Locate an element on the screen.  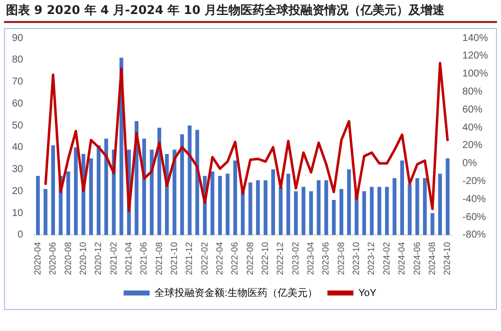
x-tick-label: 2024-02 is located at coordinates (386, 258).